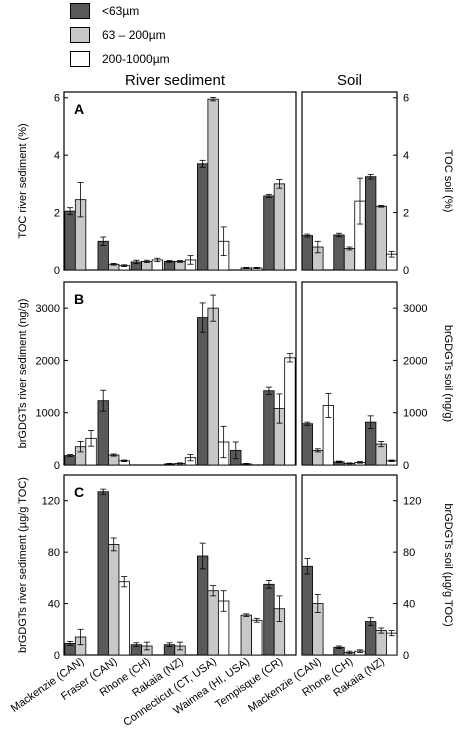  Describe the element at coordinates (57, 466) in the screenshot. I see `panel-B-left-tick-label-0: 0` at that location.